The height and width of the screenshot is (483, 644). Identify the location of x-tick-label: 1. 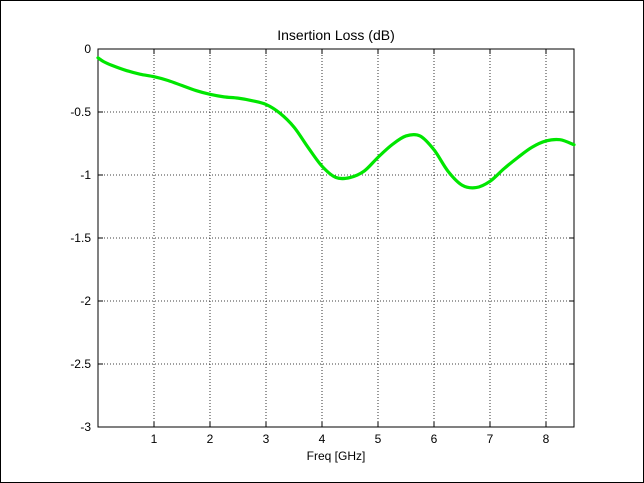
(154, 439).